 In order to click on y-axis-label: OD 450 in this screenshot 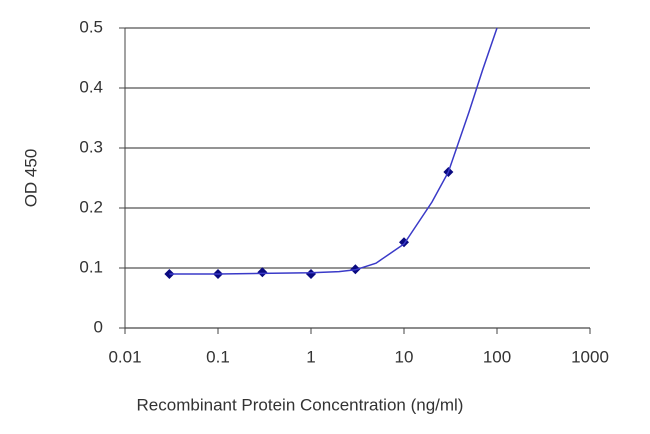, I will do `click(30, 178)`.